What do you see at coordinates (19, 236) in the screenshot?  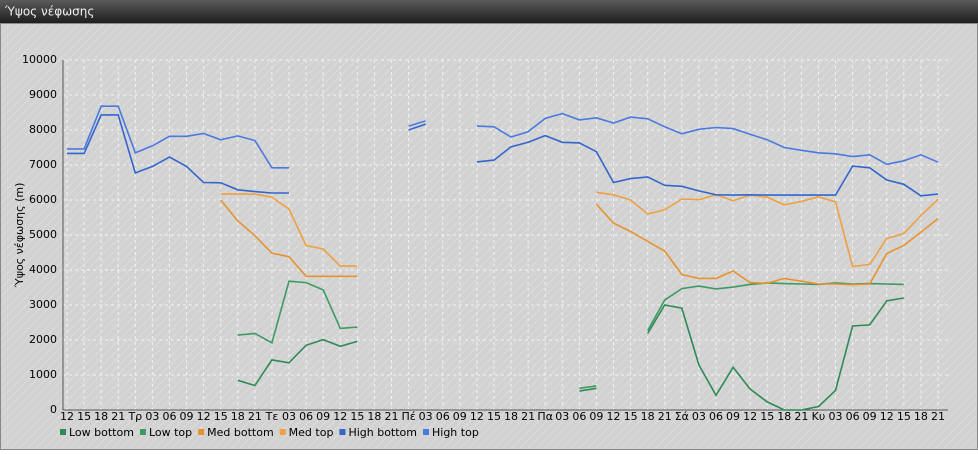 I see `y-axis-label: Ύψος νέφωσης (m)` at bounding box center [19, 236].